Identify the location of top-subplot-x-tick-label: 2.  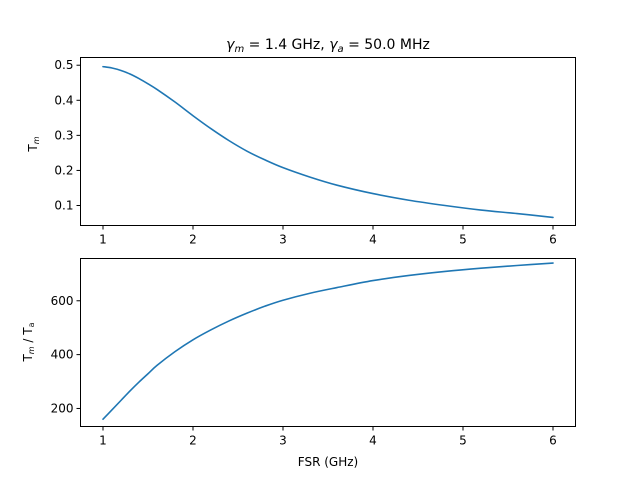
(193, 240).